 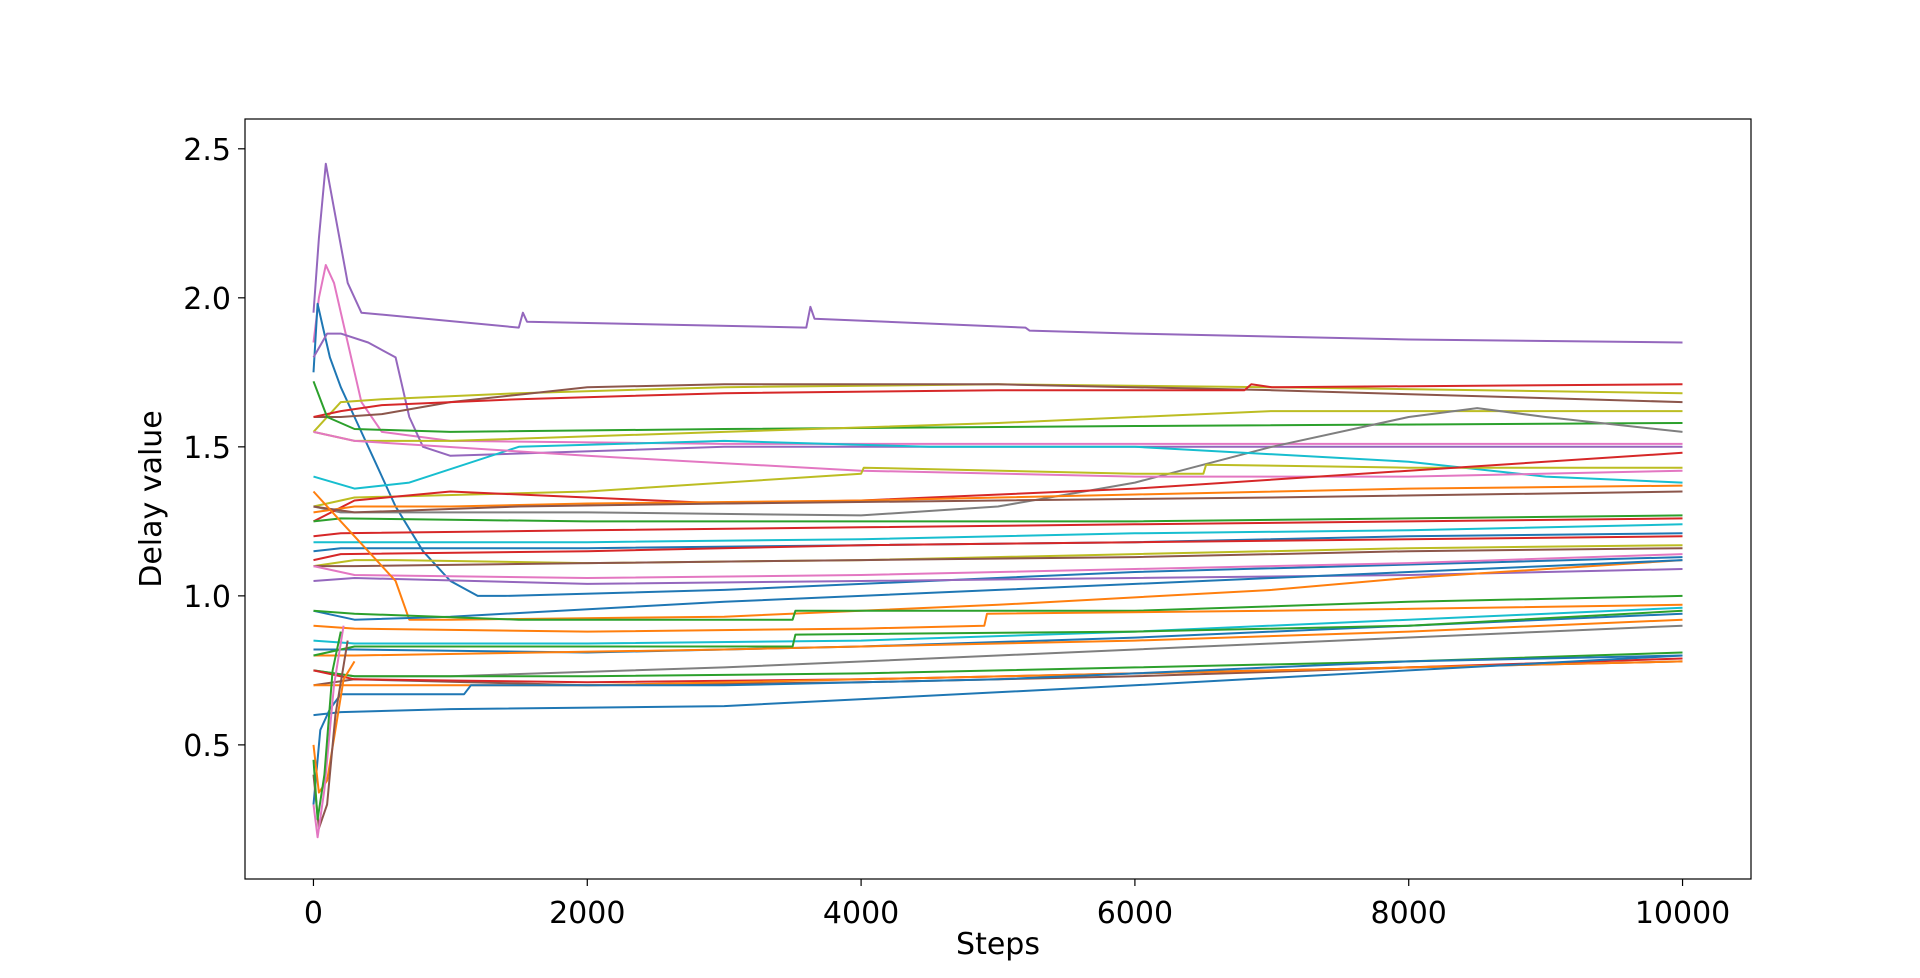 What do you see at coordinates (998, 944) in the screenshot?
I see `x-axis-label: Steps` at bounding box center [998, 944].